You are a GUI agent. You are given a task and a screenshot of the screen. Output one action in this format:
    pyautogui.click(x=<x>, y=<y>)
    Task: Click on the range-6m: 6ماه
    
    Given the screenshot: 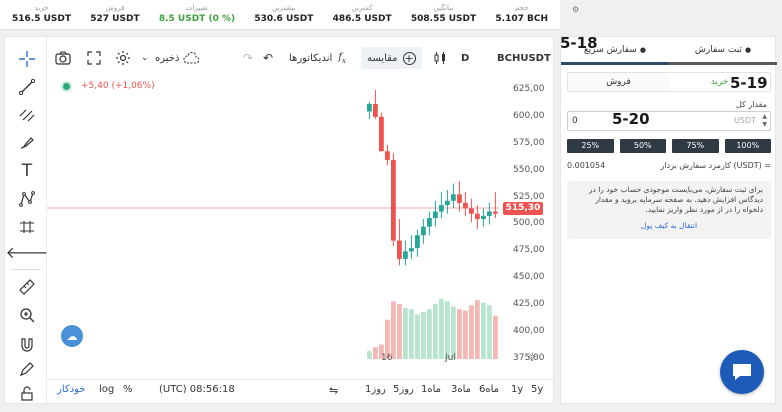 What is the action you would take?
    pyautogui.click(x=489, y=389)
    